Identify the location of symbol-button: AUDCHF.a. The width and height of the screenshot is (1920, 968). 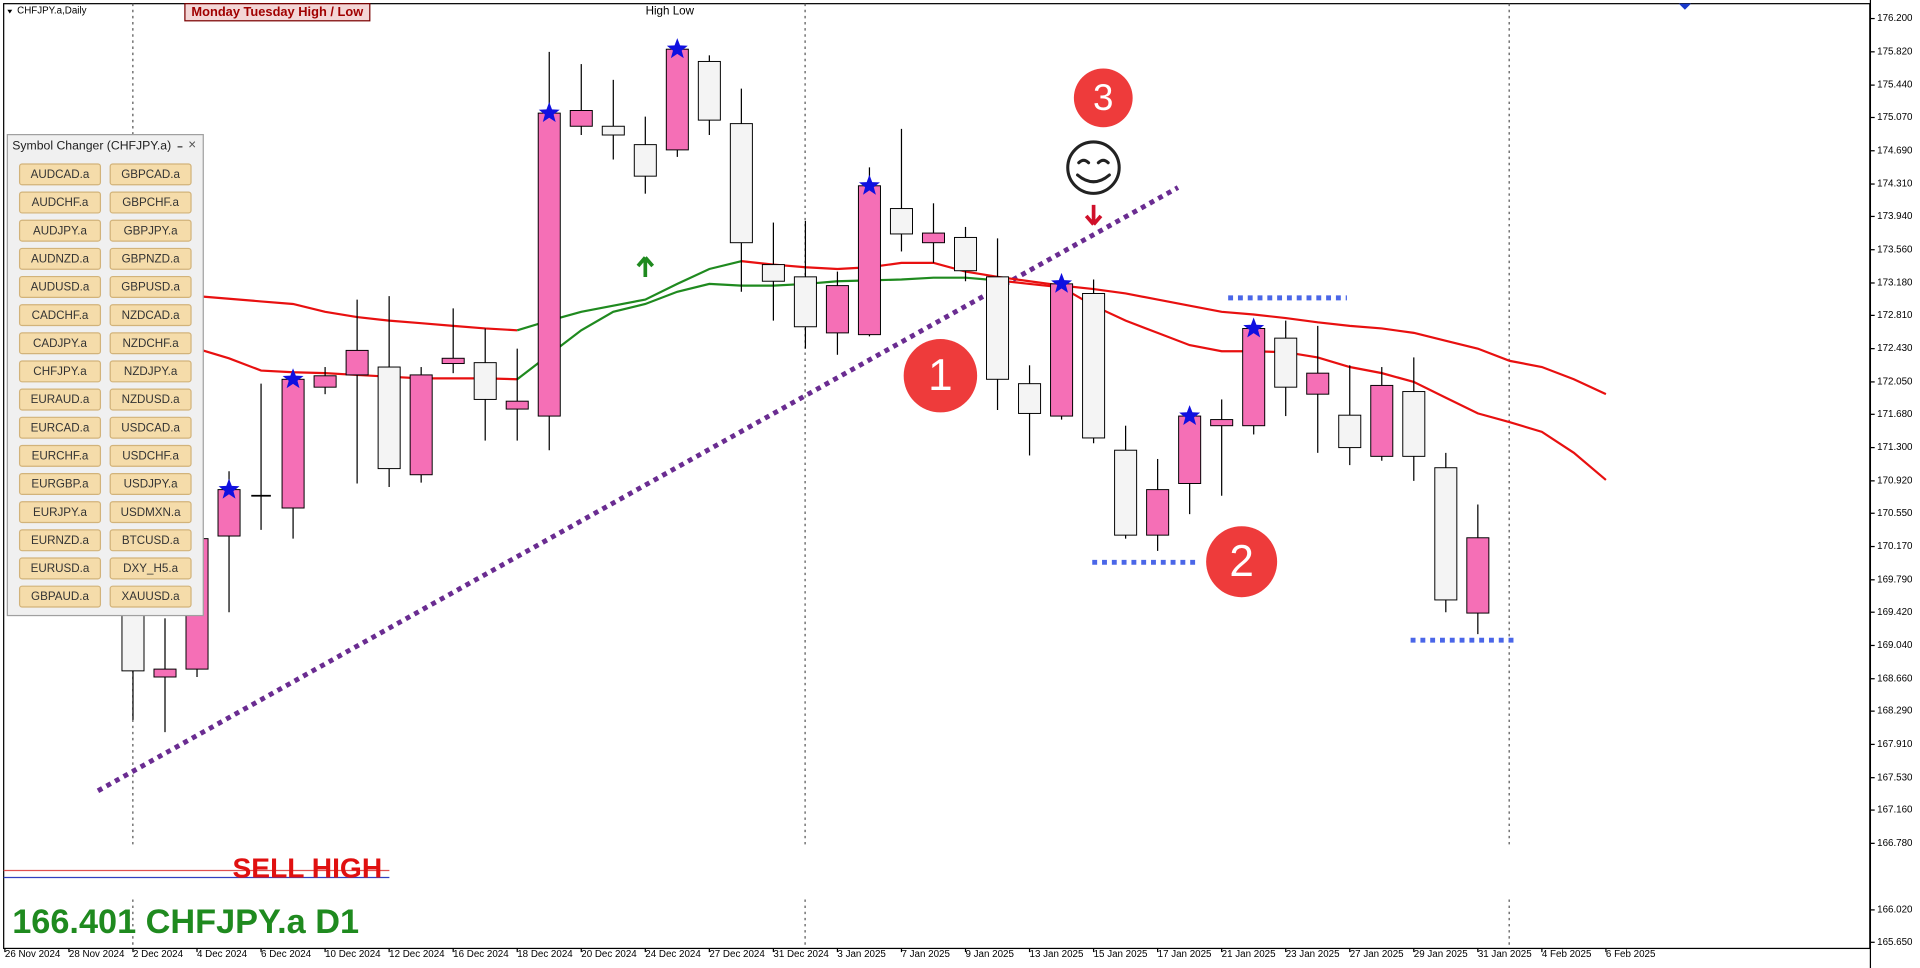
(60, 202).